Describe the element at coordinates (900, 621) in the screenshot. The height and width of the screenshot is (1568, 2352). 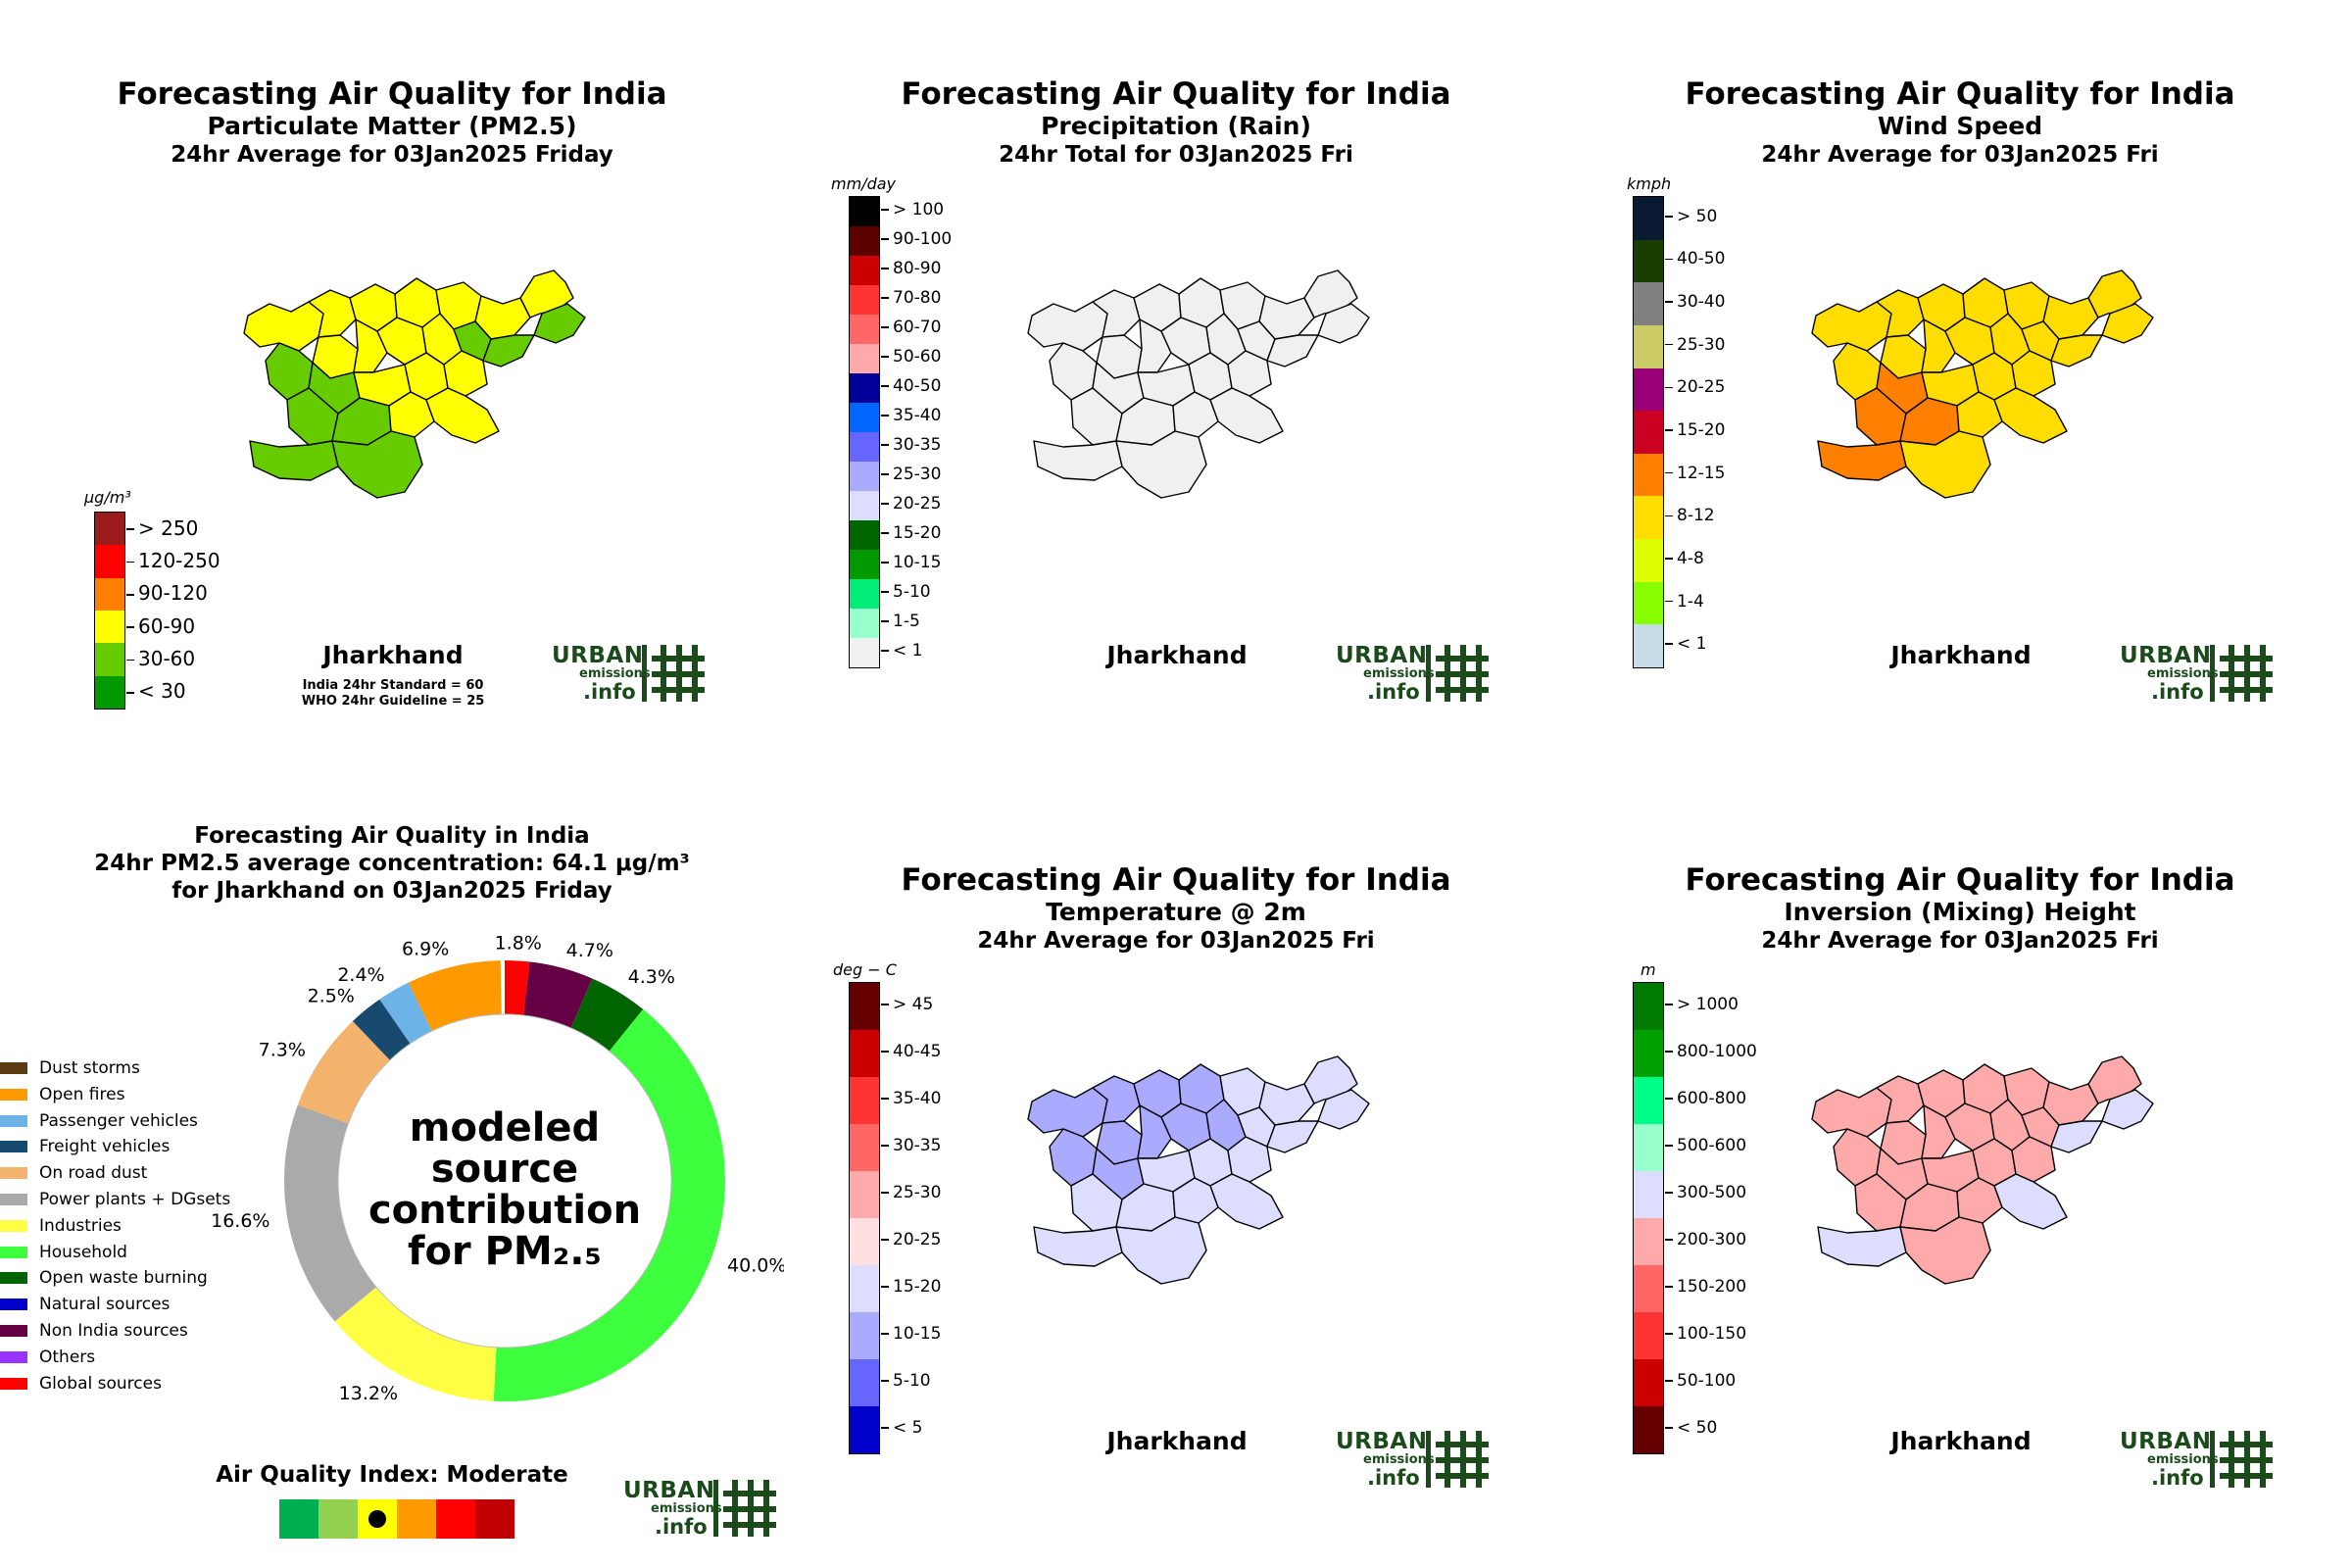
I see `colorbar-label: 1-5` at that location.